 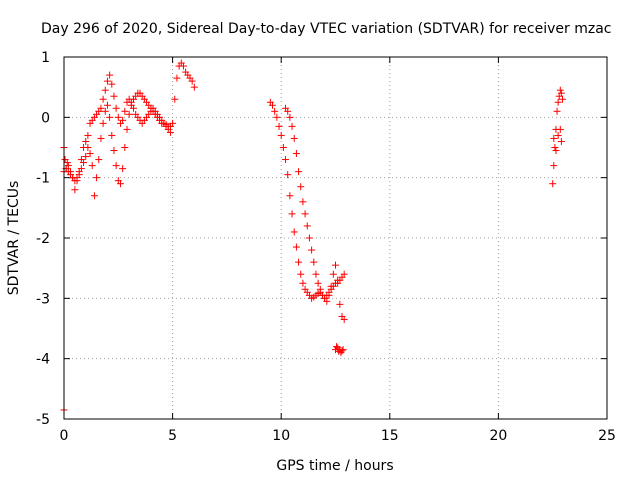 What do you see at coordinates (45, 118) in the screenshot?
I see `y-tick-label: 0` at bounding box center [45, 118].